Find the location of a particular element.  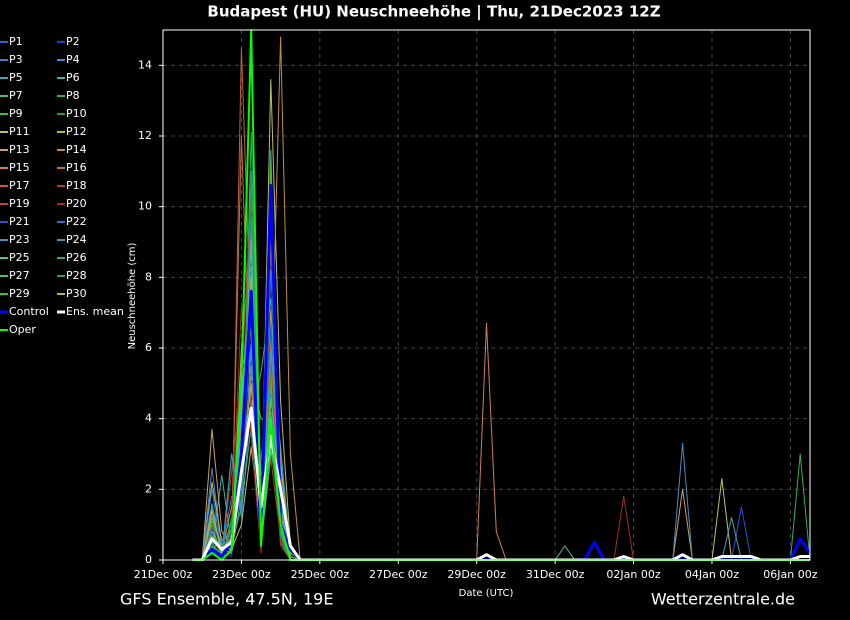

y-tick-label: 8 is located at coordinates (148, 276).